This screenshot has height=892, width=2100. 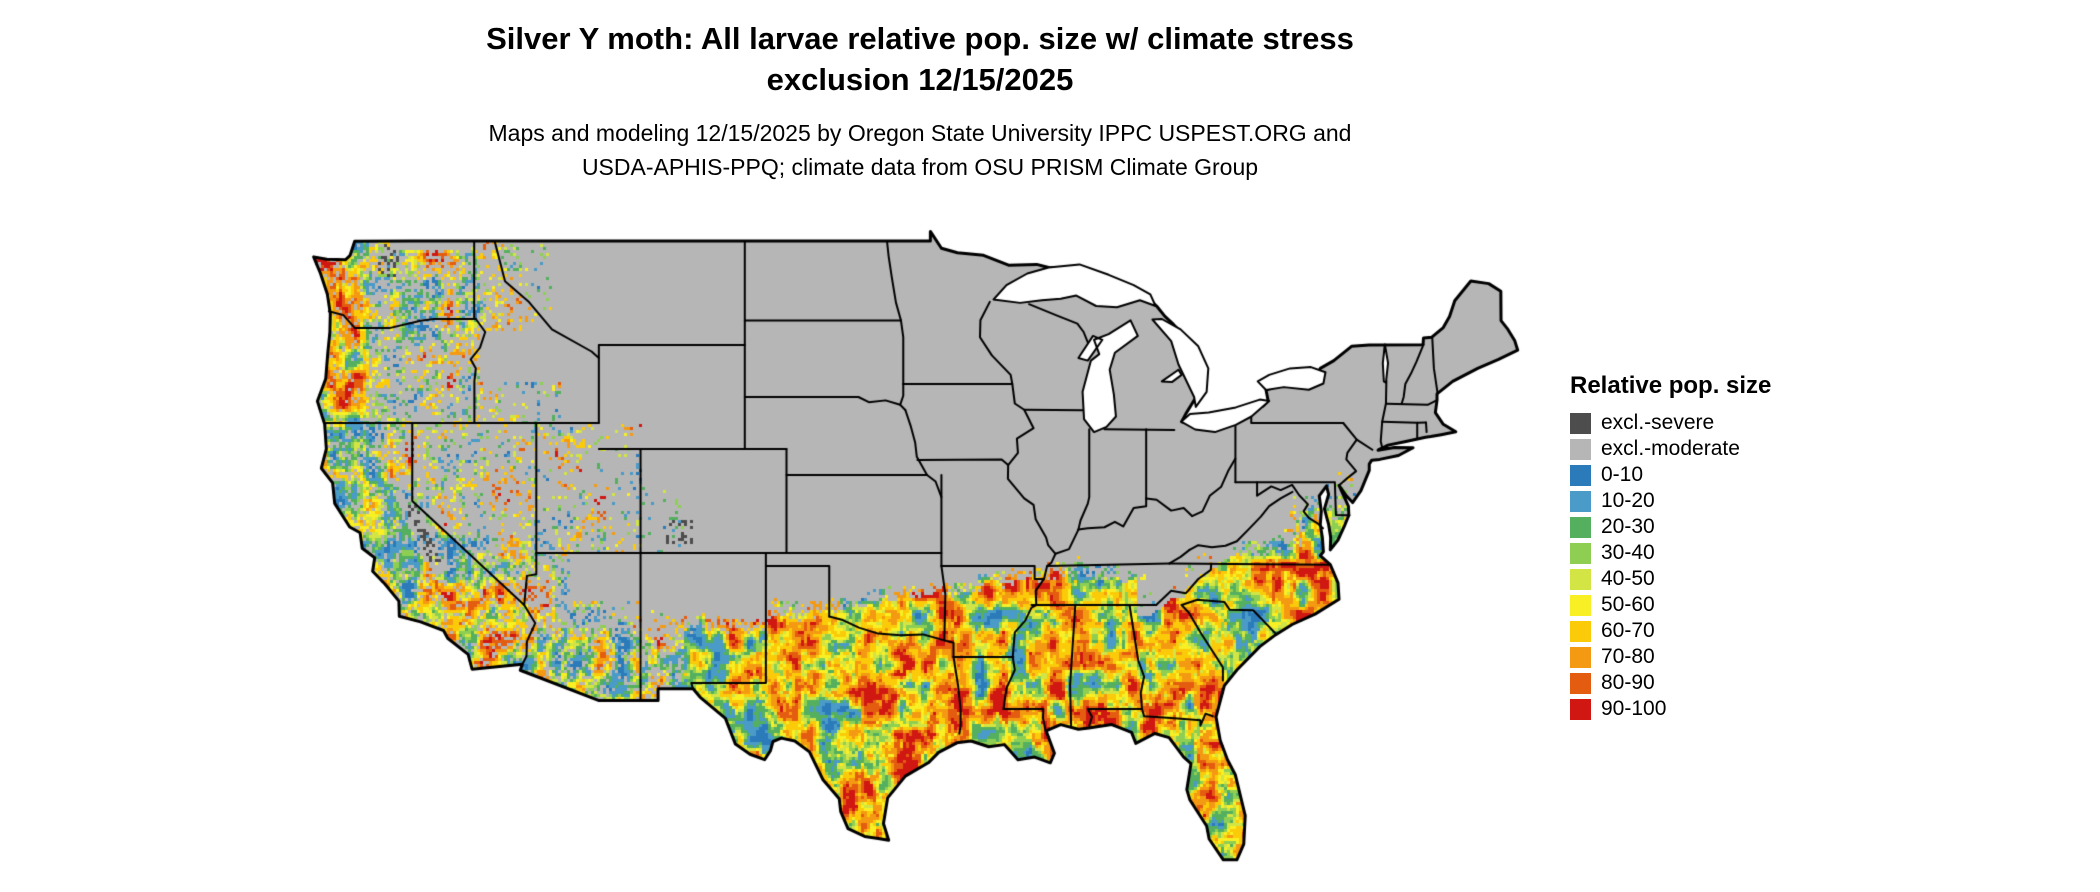 What do you see at coordinates (1634, 708) in the screenshot?
I see `legend-item-label: 90-100` at bounding box center [1634, 708].